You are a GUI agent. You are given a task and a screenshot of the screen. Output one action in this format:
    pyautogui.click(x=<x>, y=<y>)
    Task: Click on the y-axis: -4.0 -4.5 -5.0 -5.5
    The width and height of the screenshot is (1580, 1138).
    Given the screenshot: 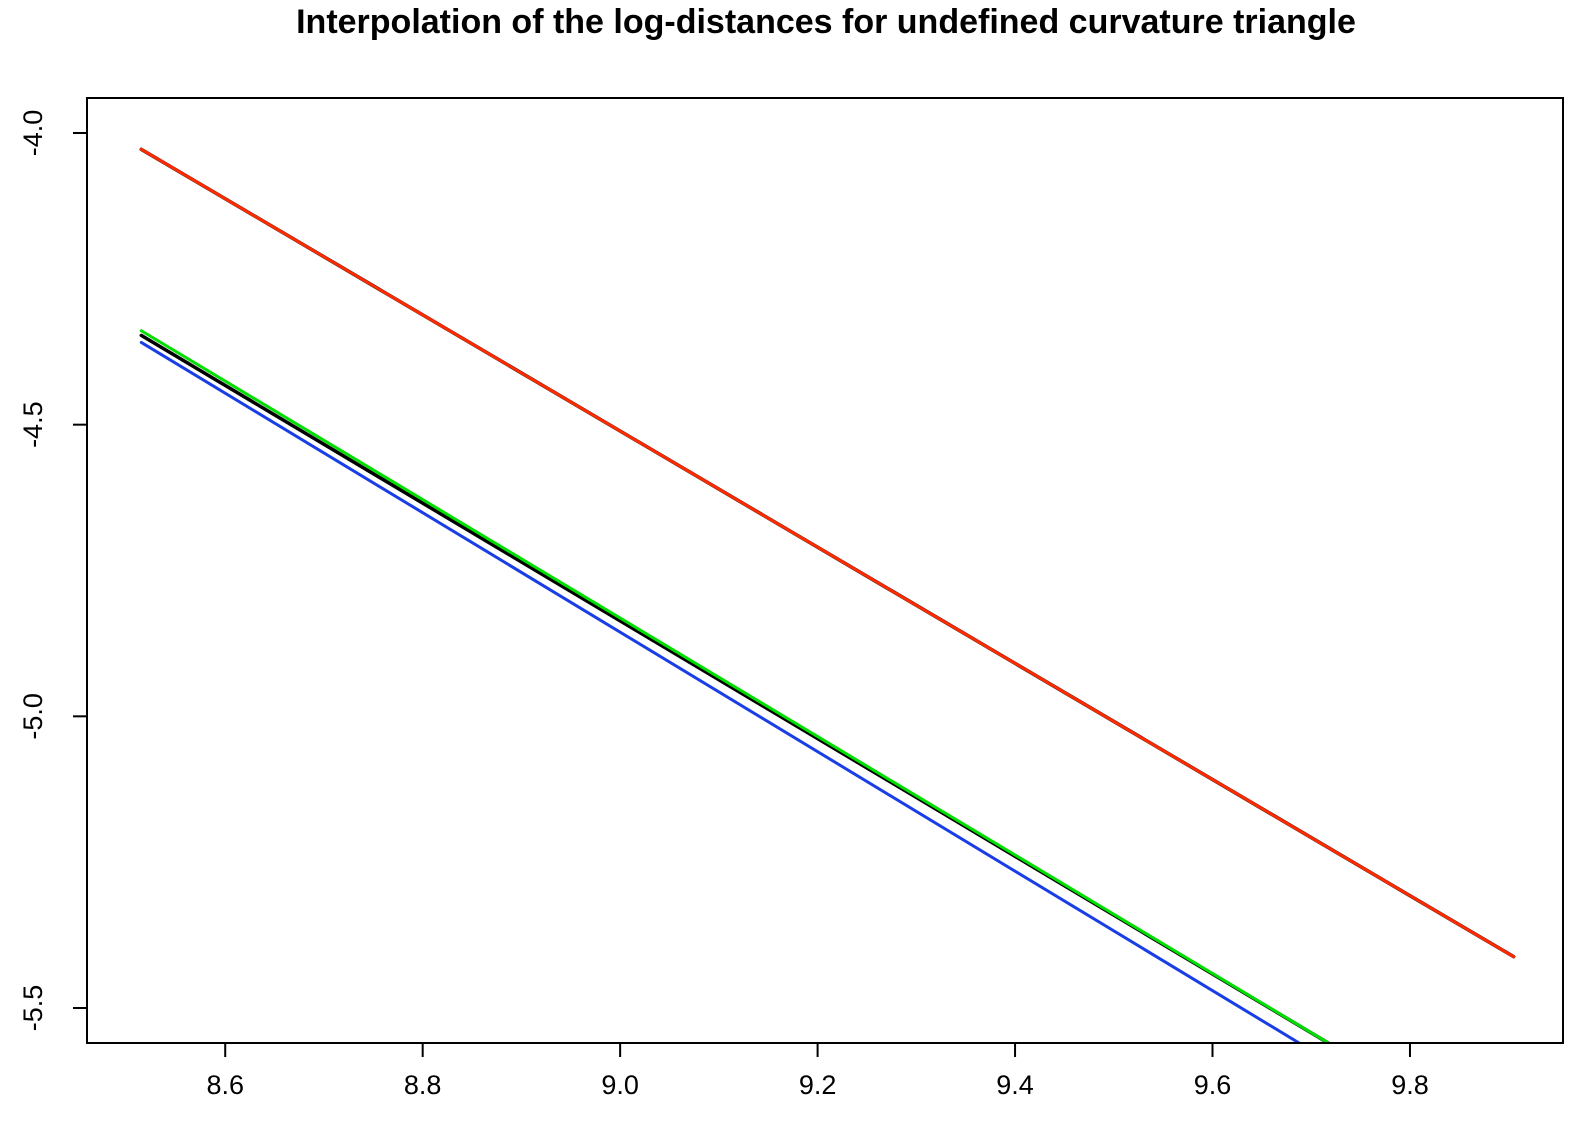 What is the action you would take?
    pyautogui.click(x=52, y=571)
    